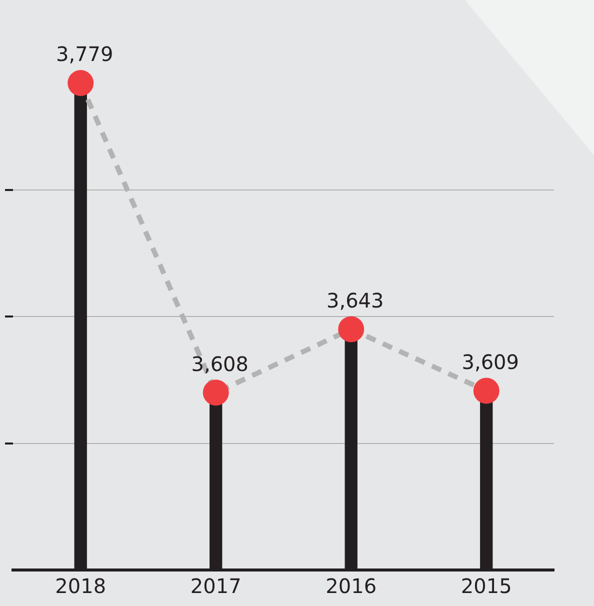 Image resolution: width=594 pixels, height=606 pixels. I want to click on x-tick-label: 2018, so click(80, 586).